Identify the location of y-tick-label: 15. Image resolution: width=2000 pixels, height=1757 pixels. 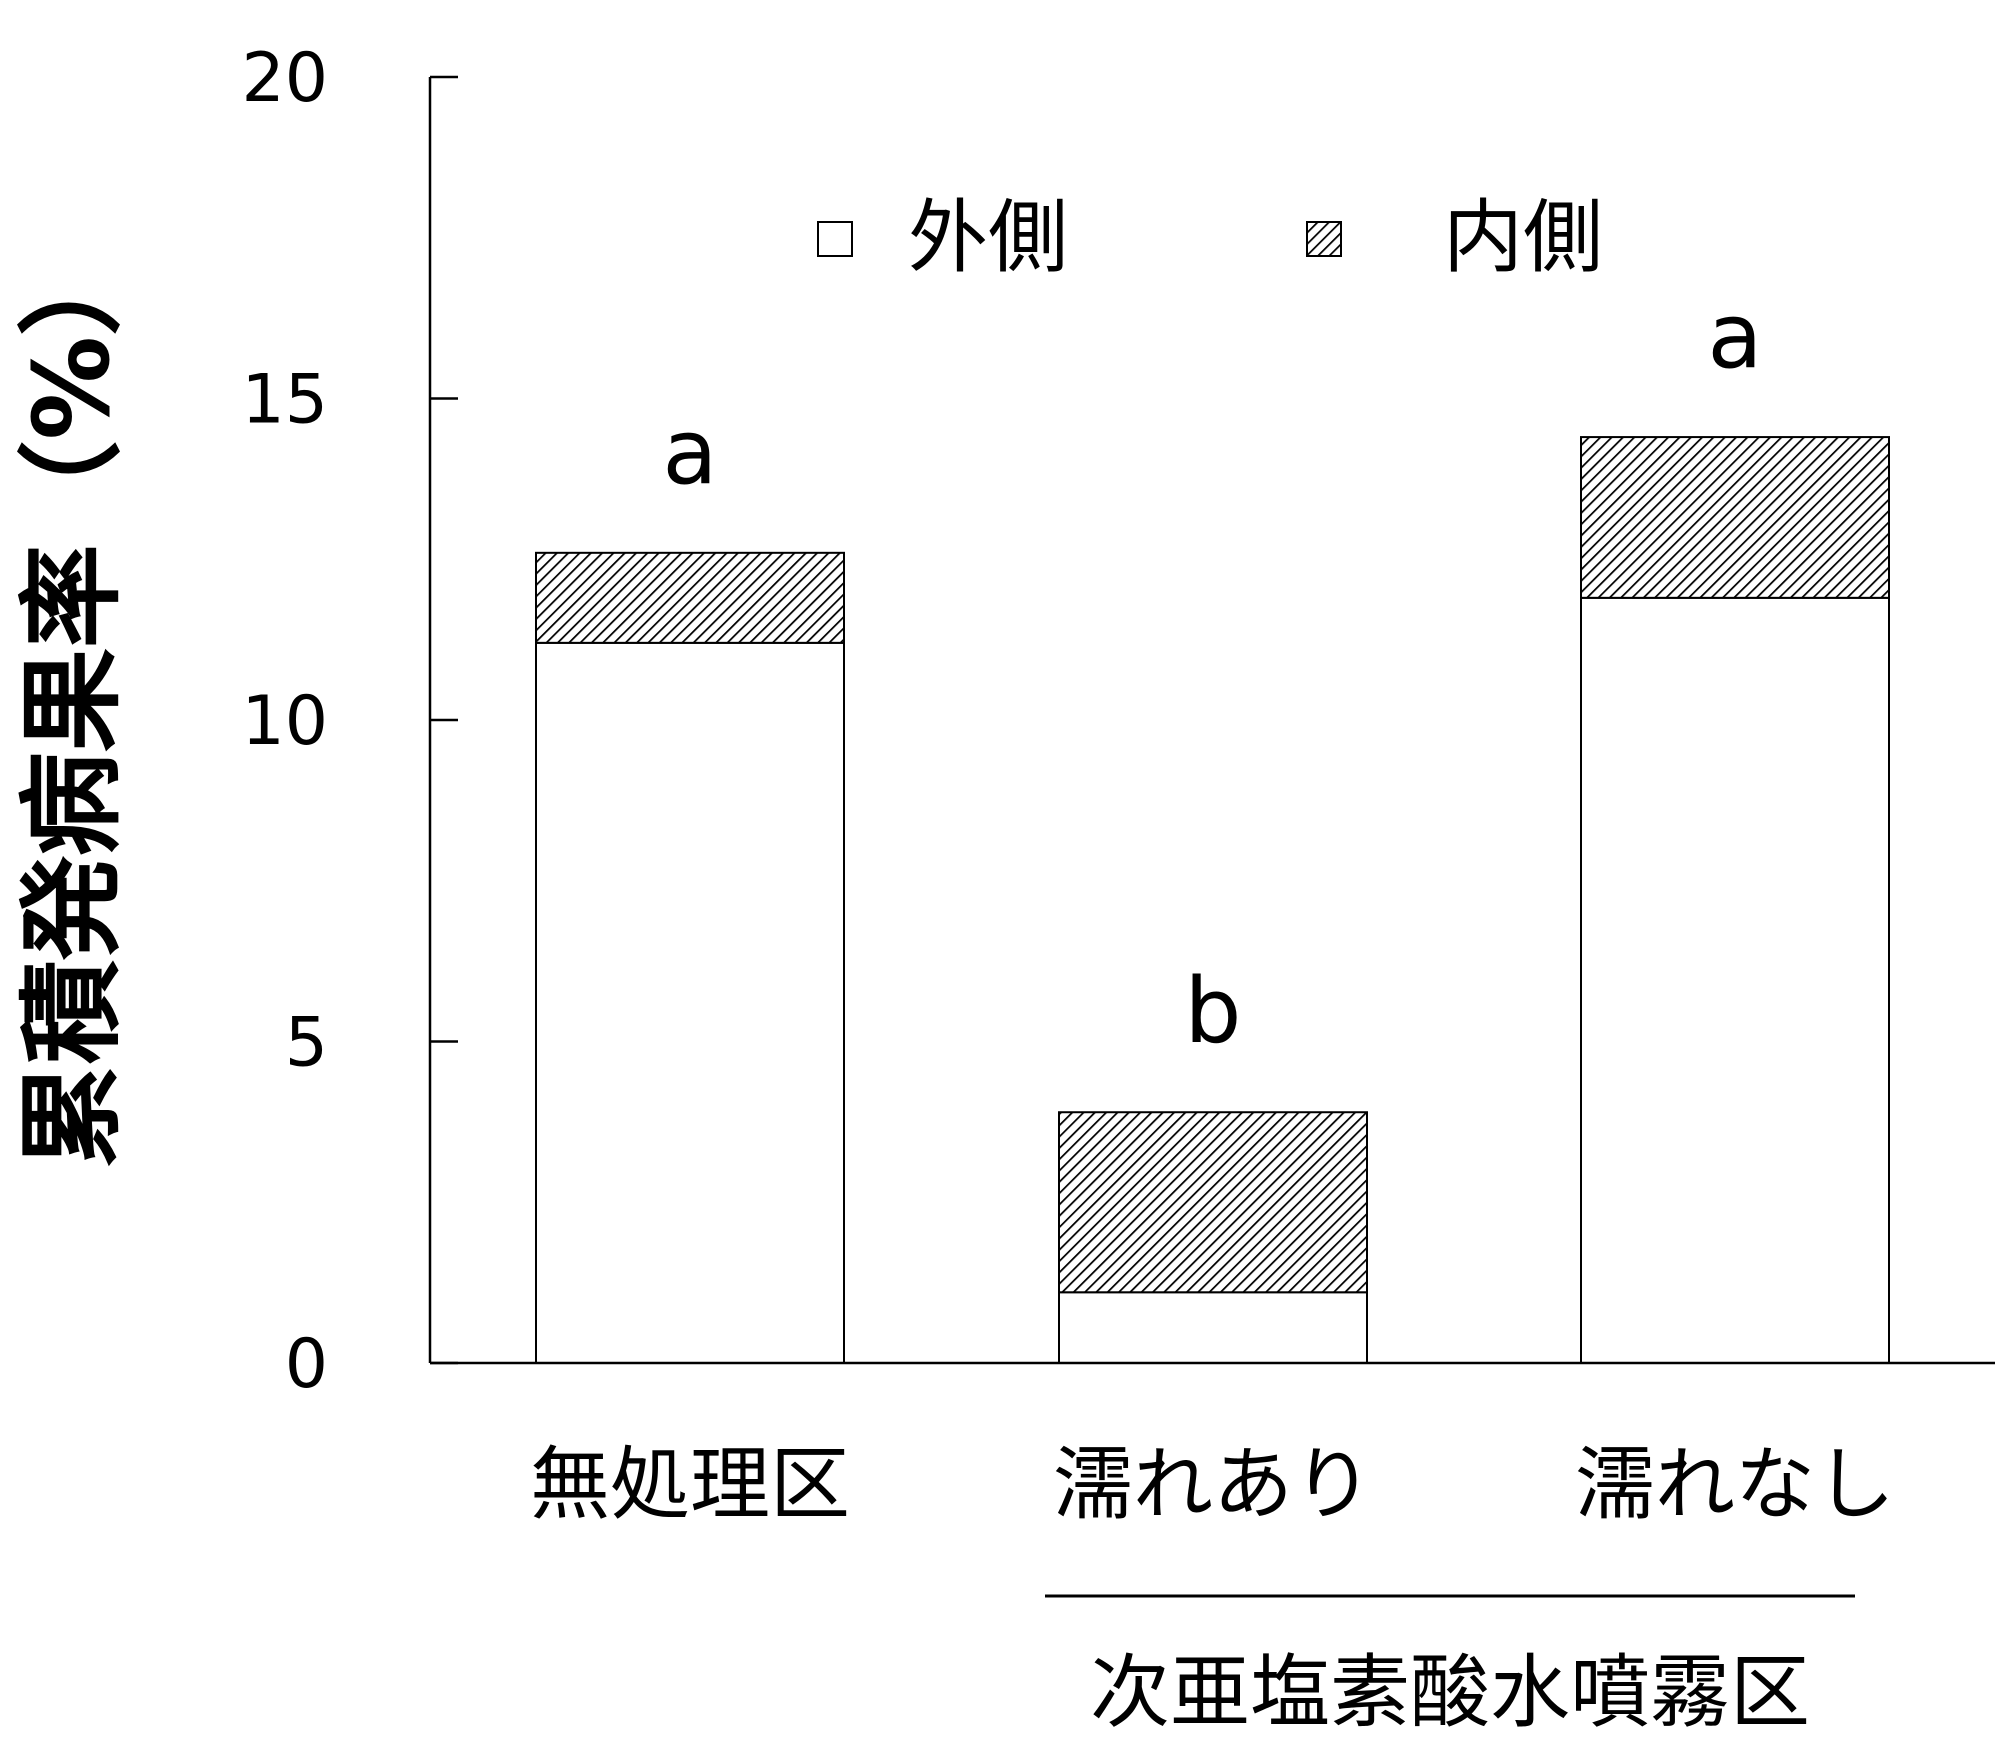
(284, 400).